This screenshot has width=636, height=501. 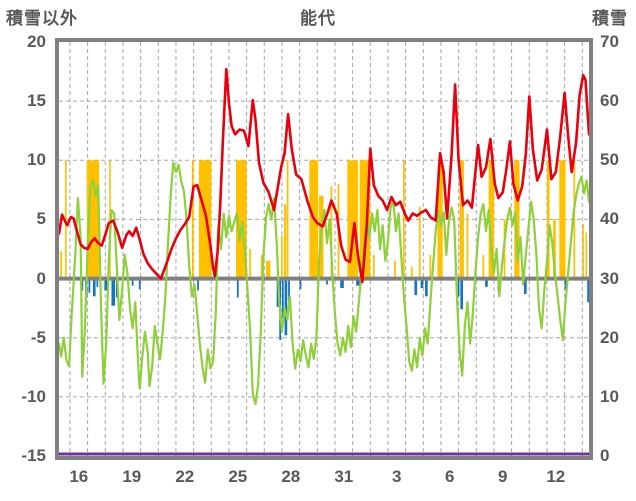 I want to click on right-axis-tick-label: 30, so click(x=609, y=278).